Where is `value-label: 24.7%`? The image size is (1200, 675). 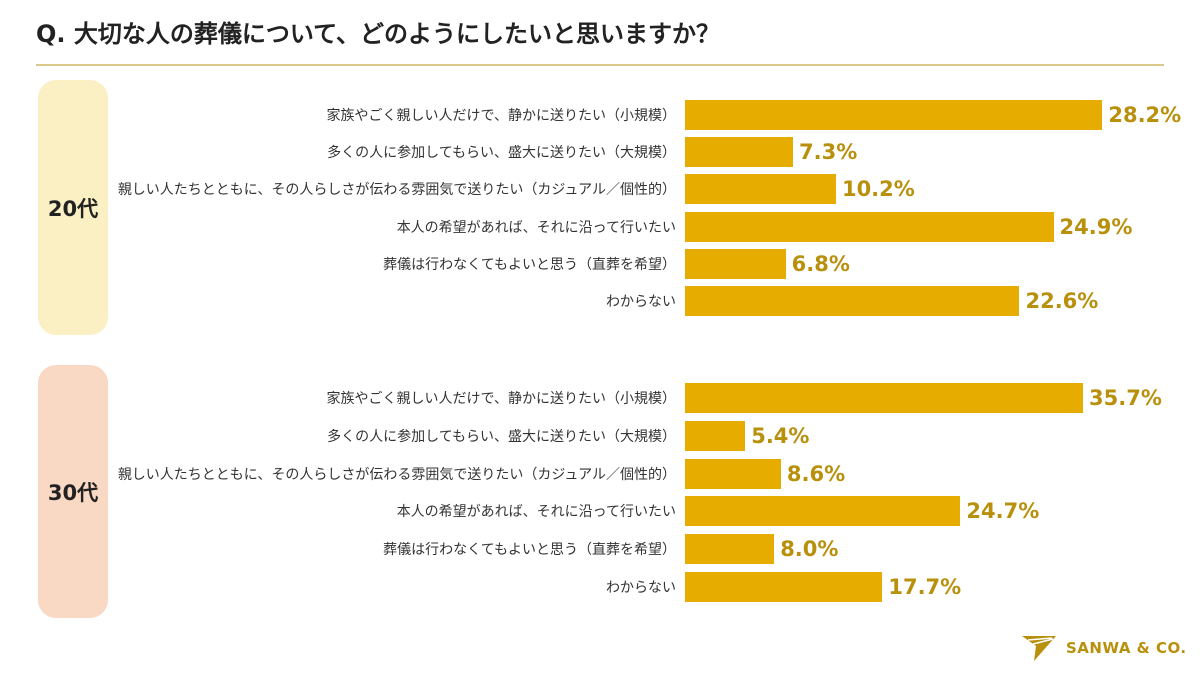
value-label: 24.7% is located at coordinates (1003, 511).